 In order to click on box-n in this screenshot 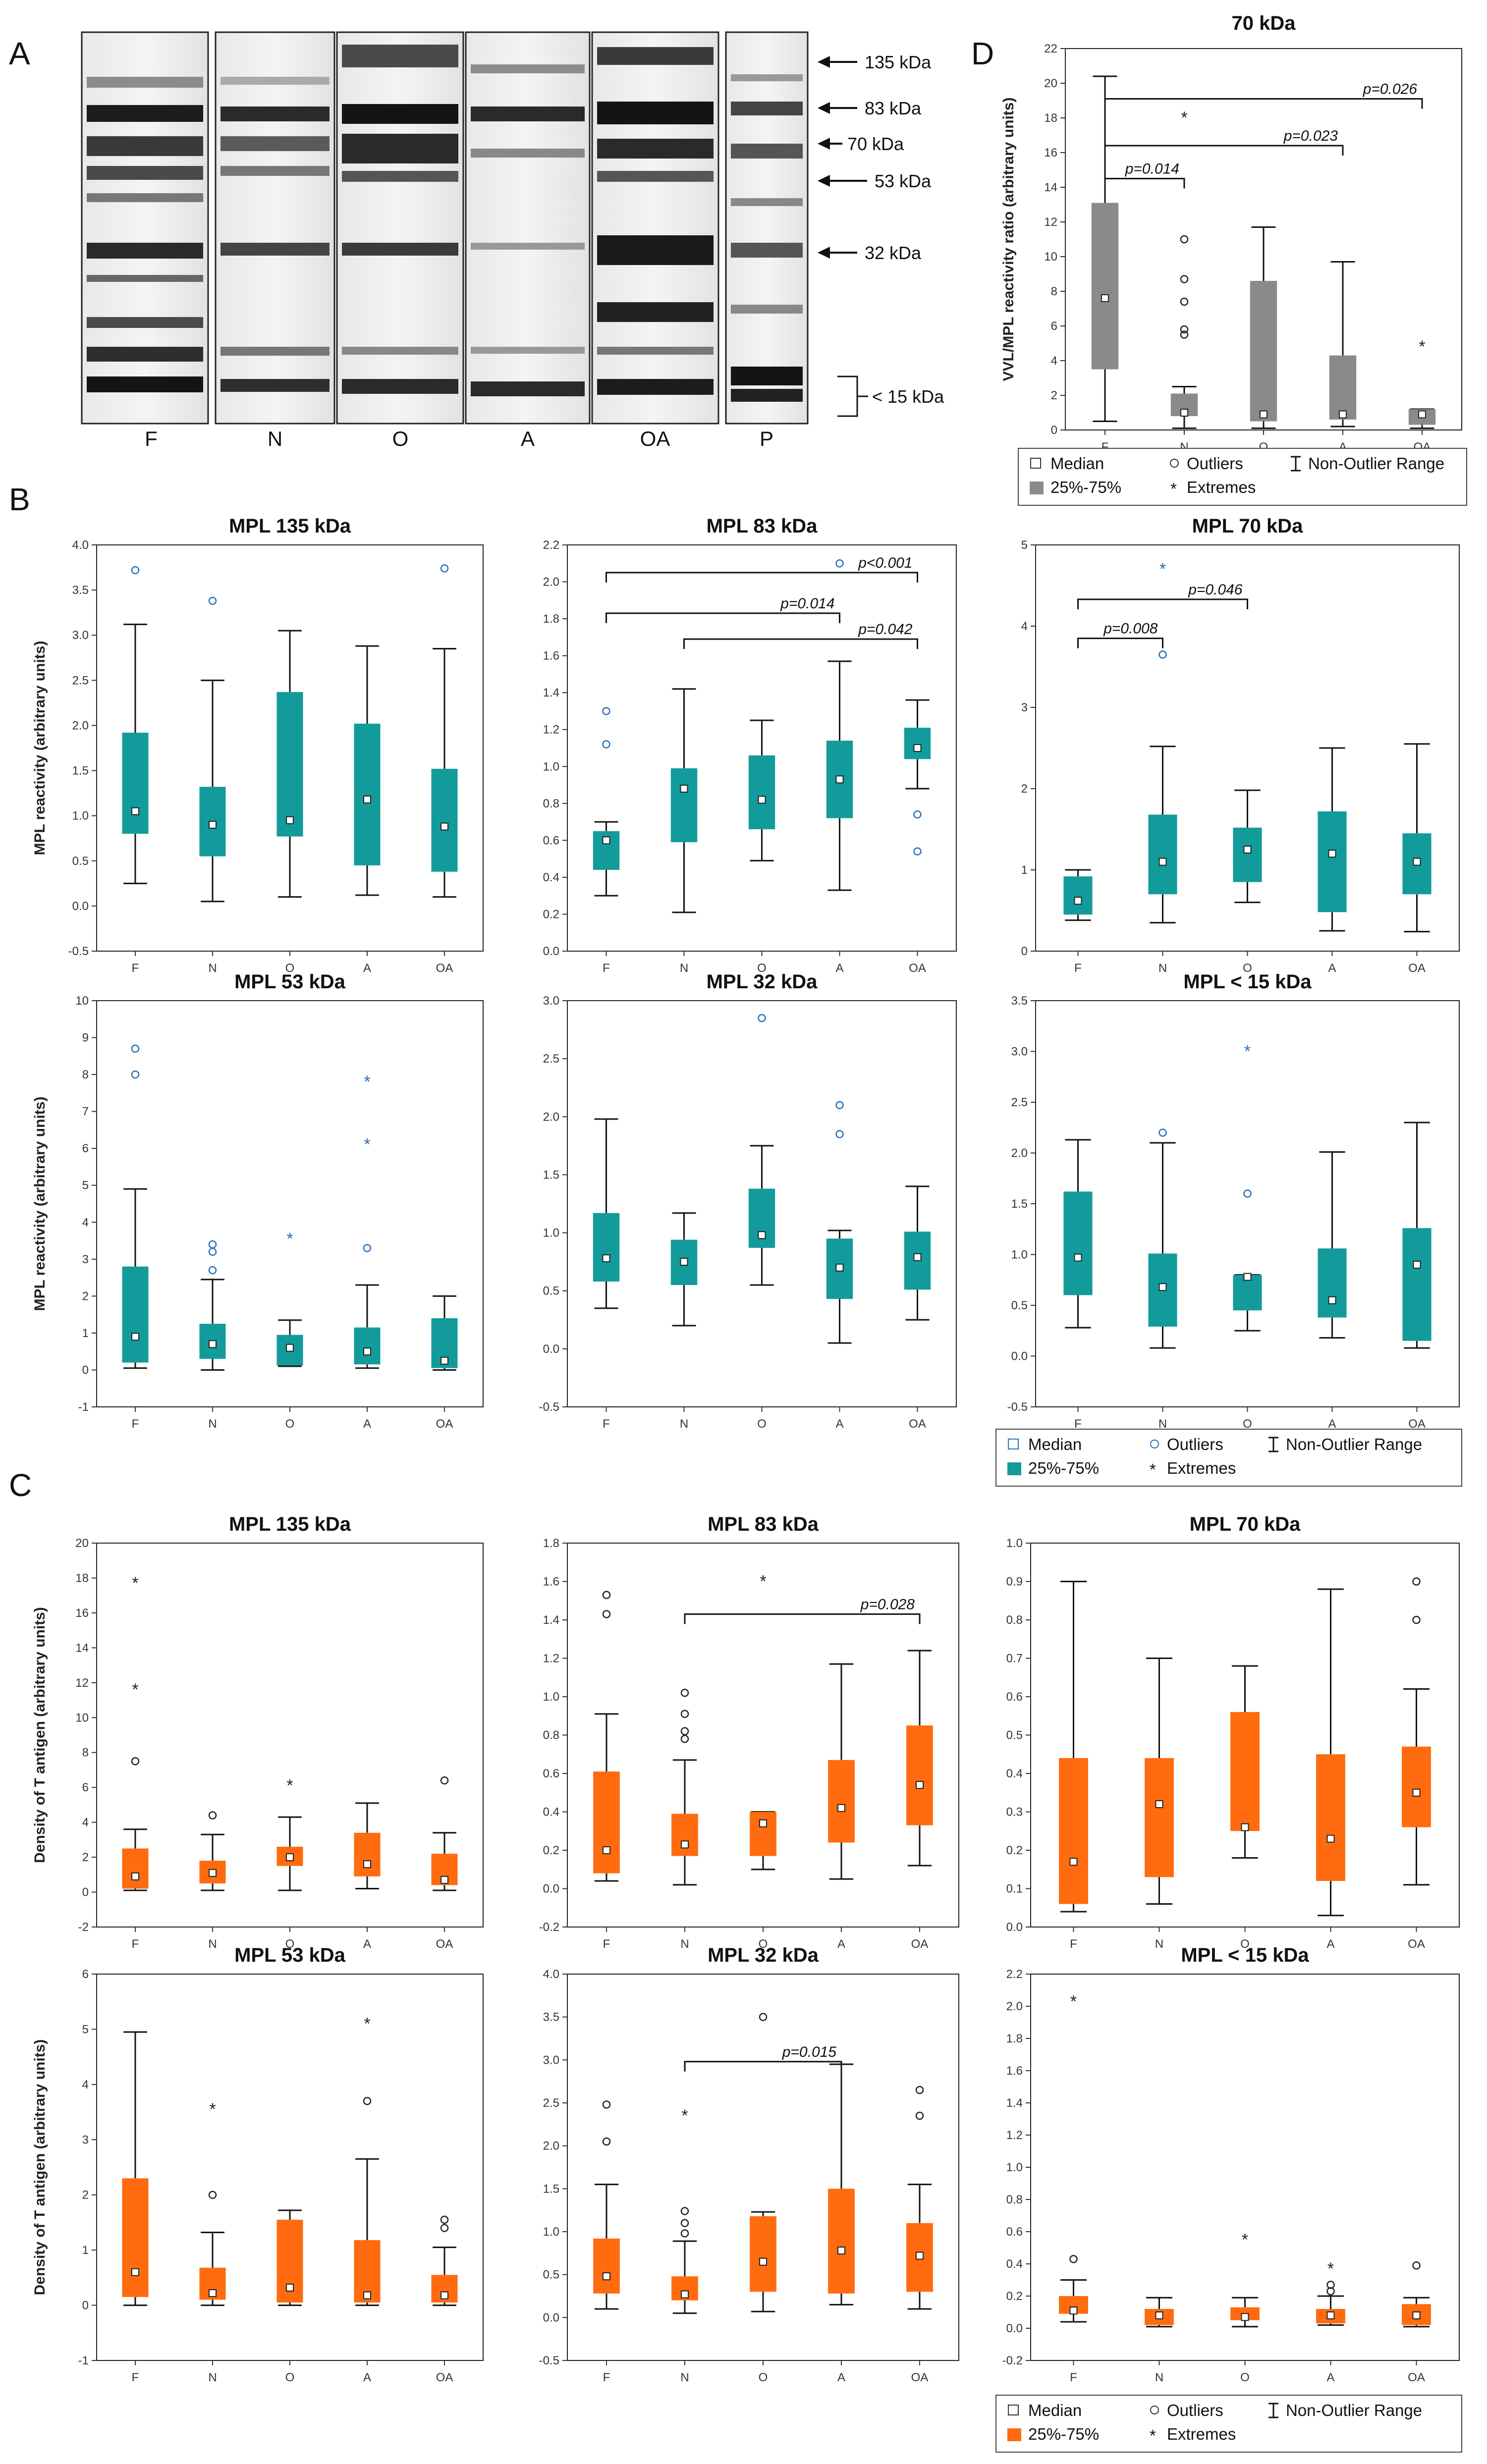, I will do `click(684, 800)`.